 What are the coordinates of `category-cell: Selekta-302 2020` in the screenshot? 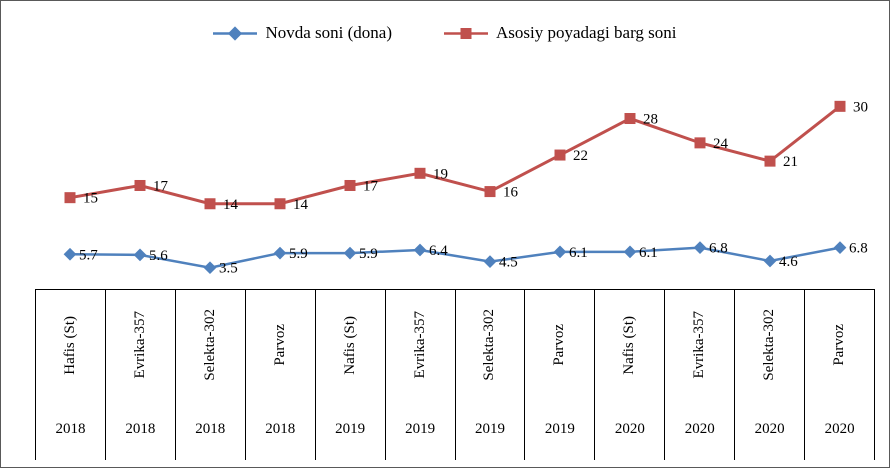 It's located at (769, 375).